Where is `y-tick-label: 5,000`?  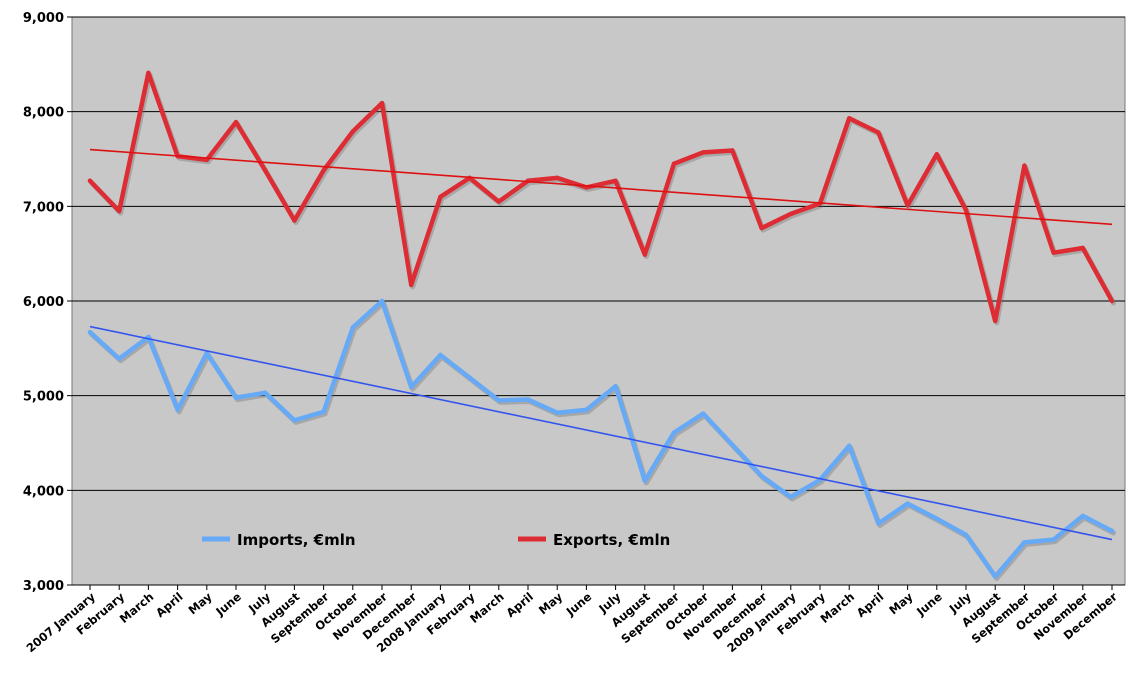
y-tick-label: 5,000 is located at coordinates (43, 397).